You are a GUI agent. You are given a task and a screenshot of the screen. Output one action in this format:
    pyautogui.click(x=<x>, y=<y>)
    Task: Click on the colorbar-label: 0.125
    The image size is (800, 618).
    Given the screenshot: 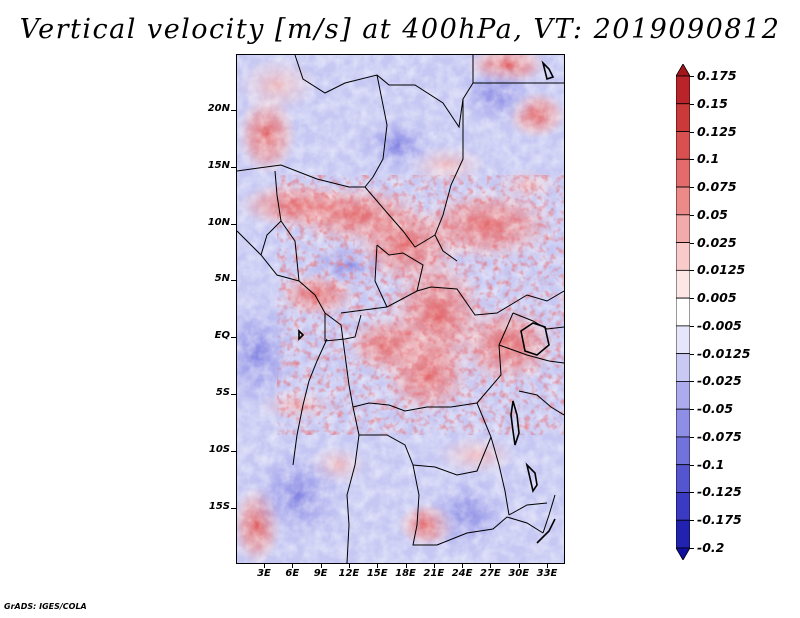 What is the action you would take?
    pyautogui.click(x=717, y=131)
    